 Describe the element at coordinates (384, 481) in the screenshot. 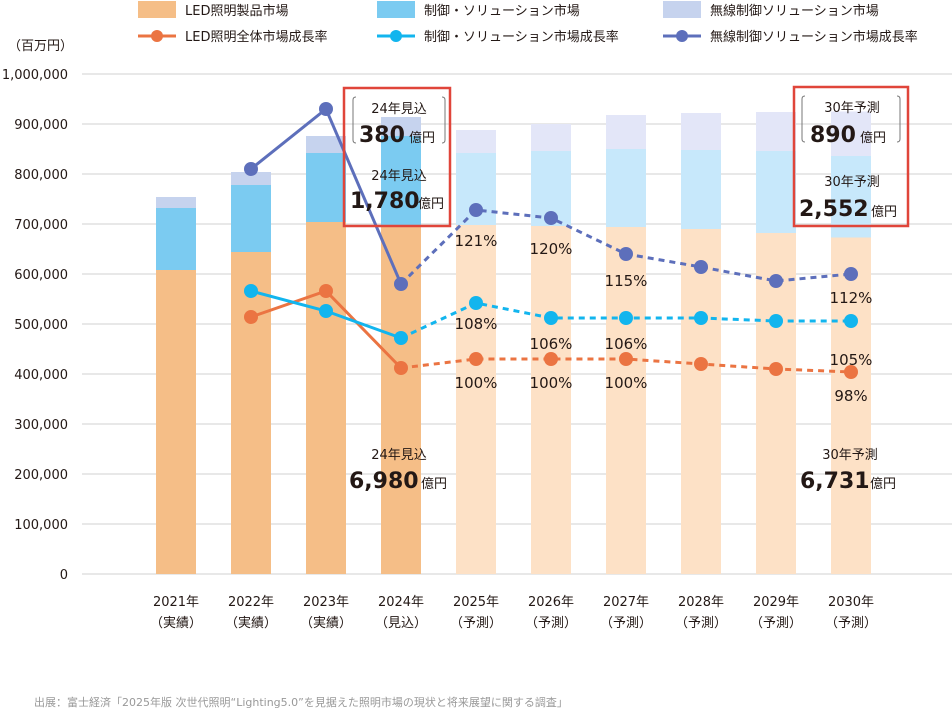

I see `led-2024-value: 6,980` at that location.